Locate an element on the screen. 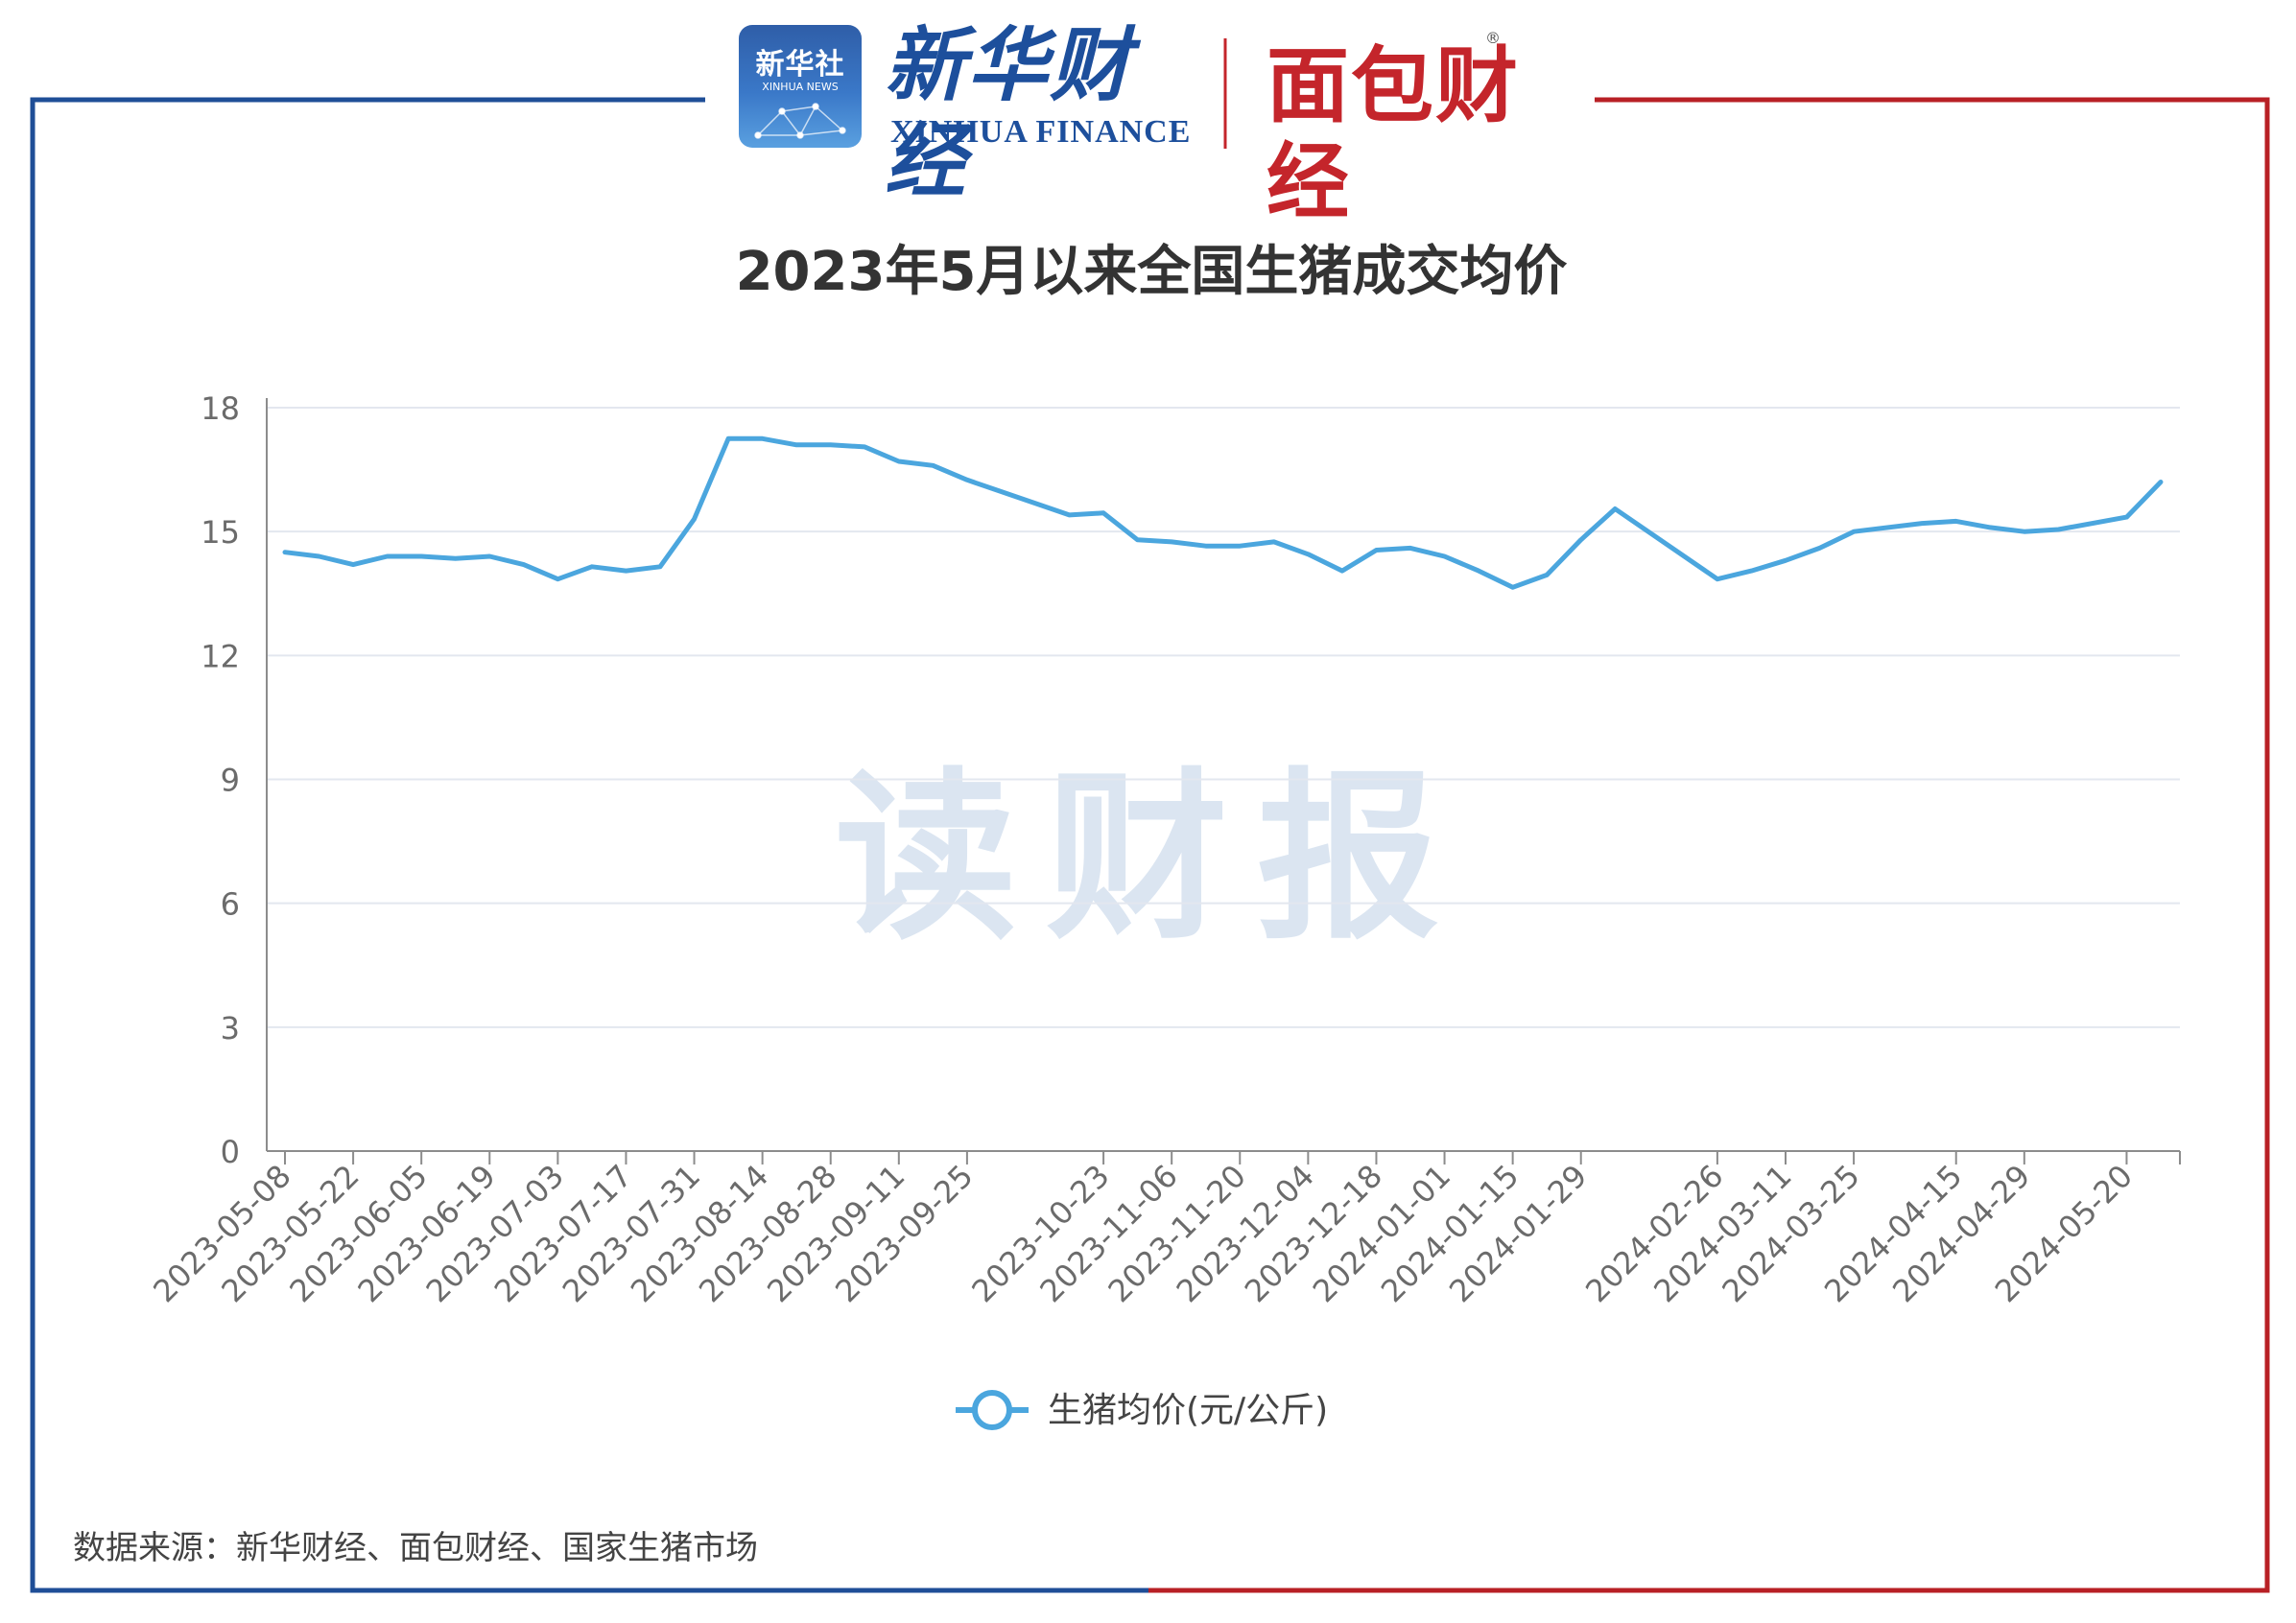  y-tick-label: 9 is located at coordinates (230, 781).